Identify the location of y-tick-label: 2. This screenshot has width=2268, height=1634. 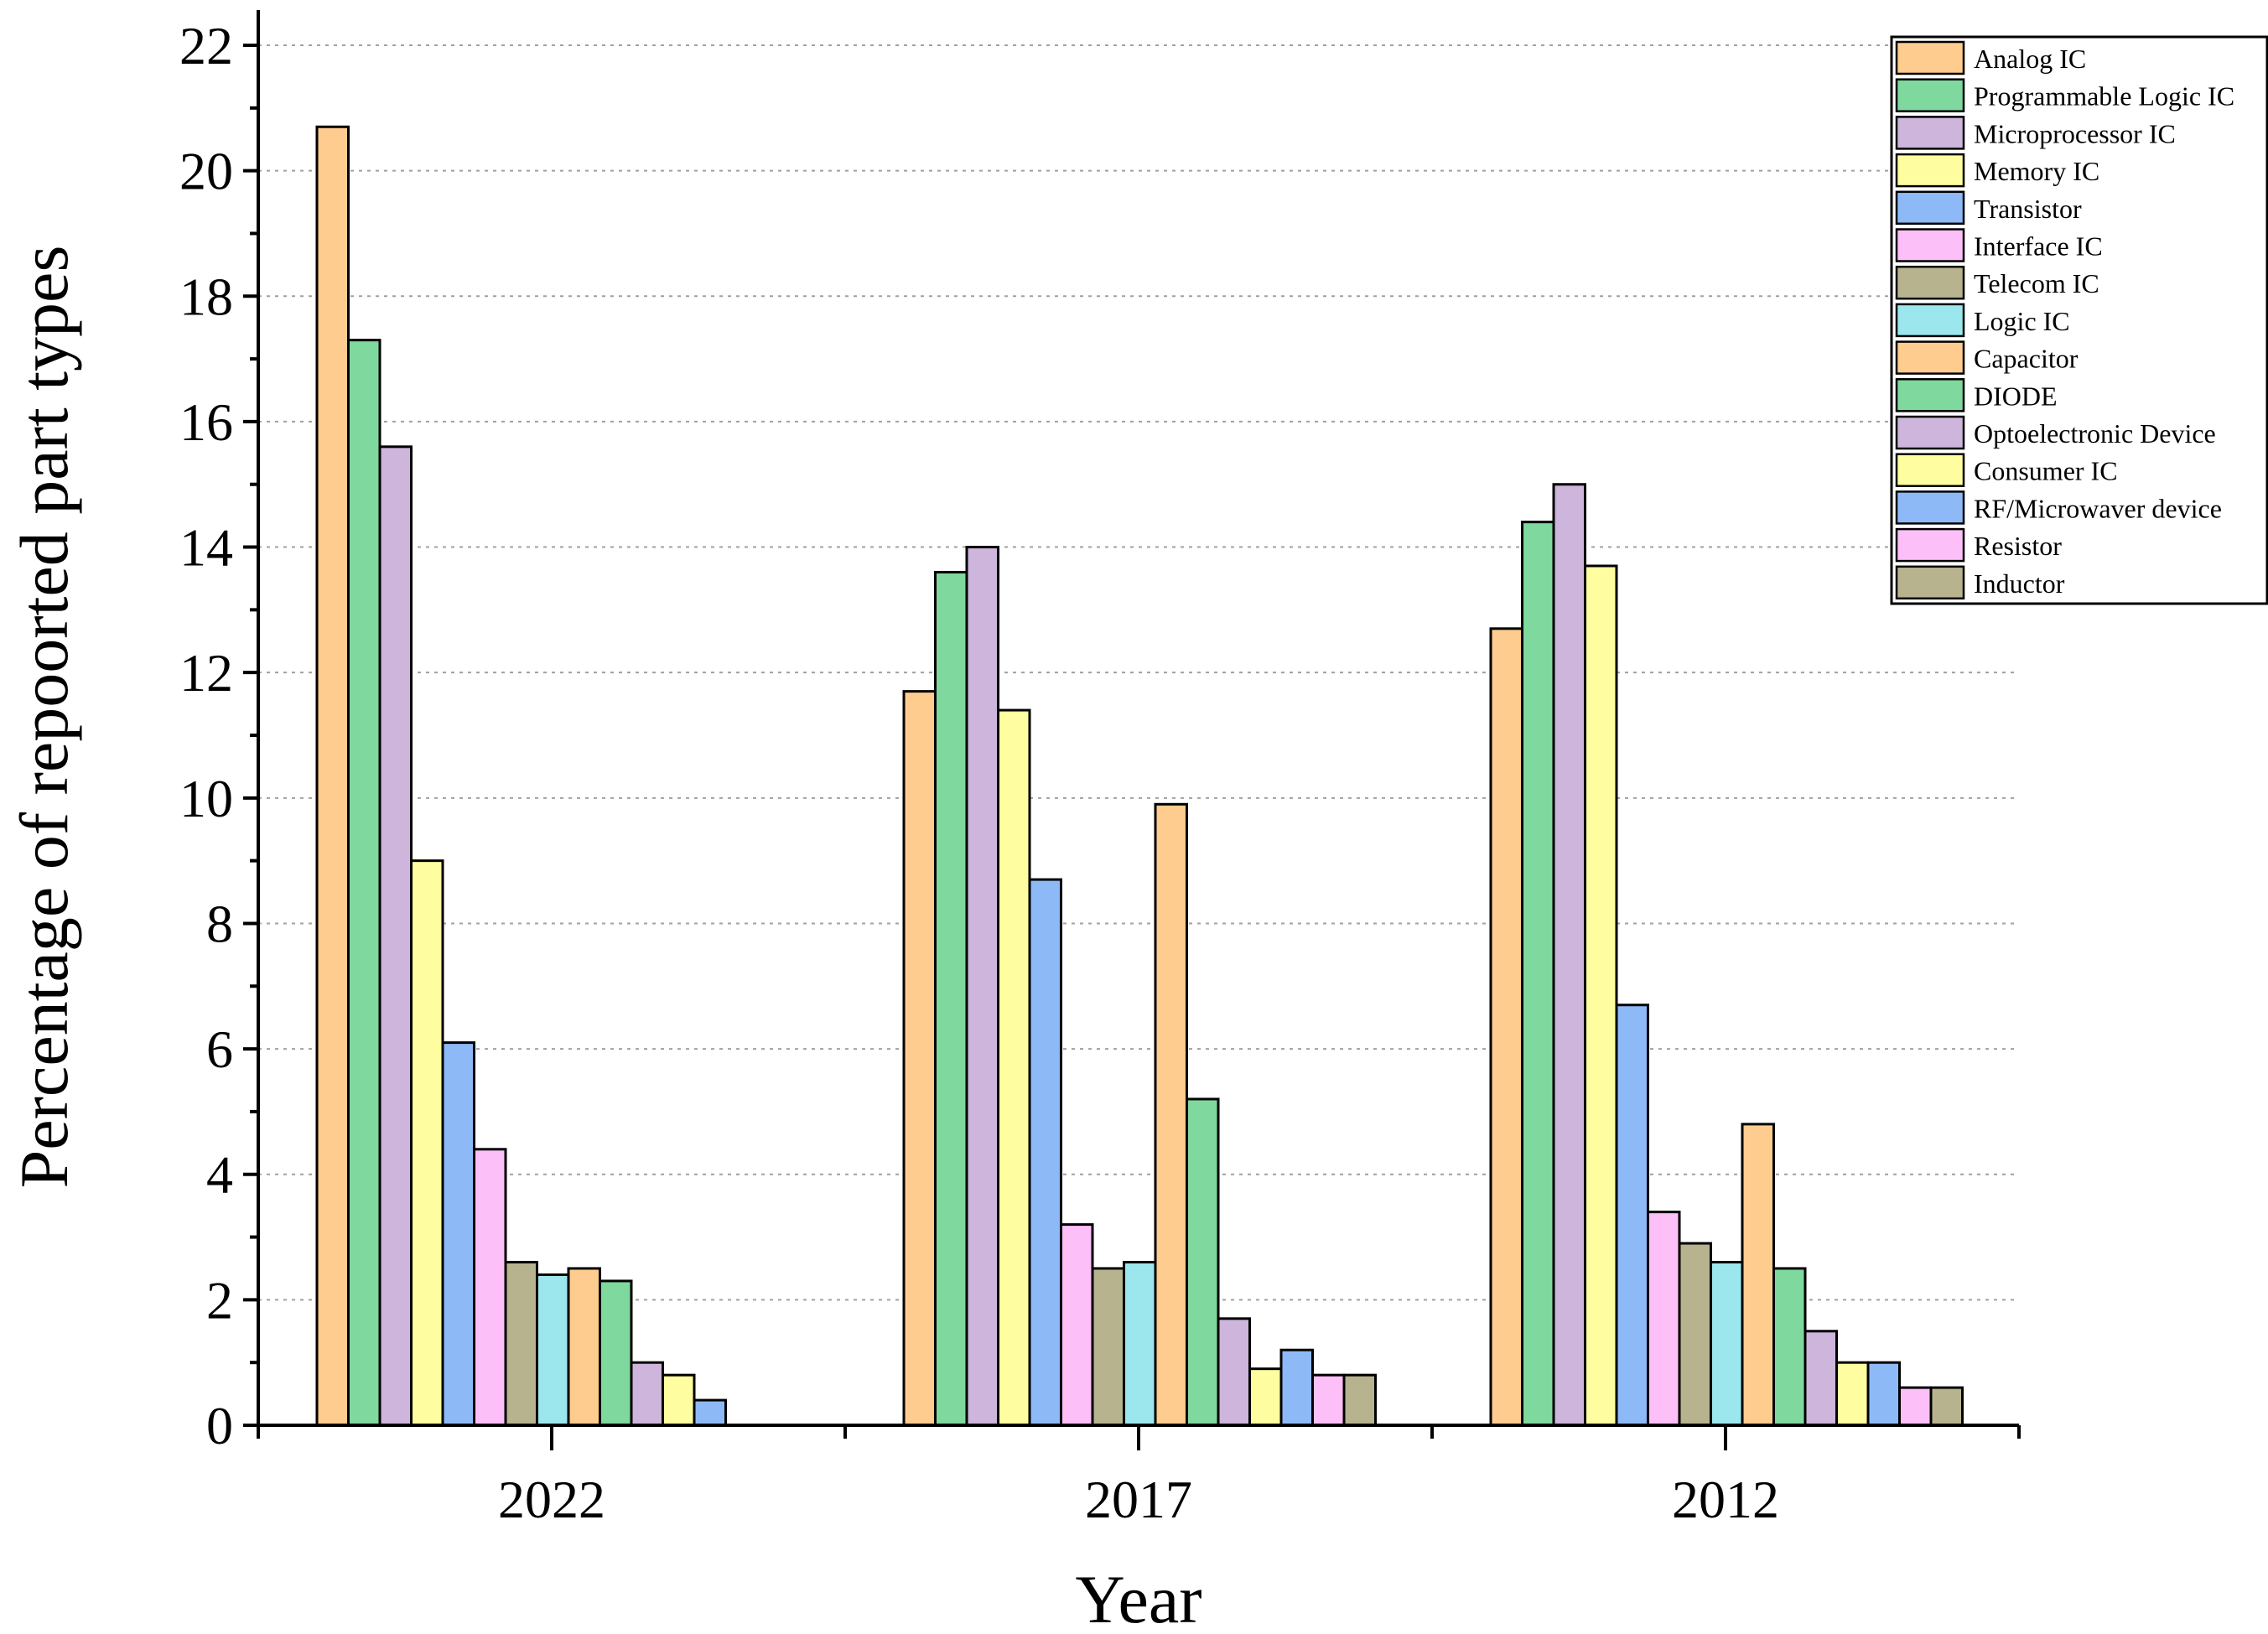
(219, 1300).